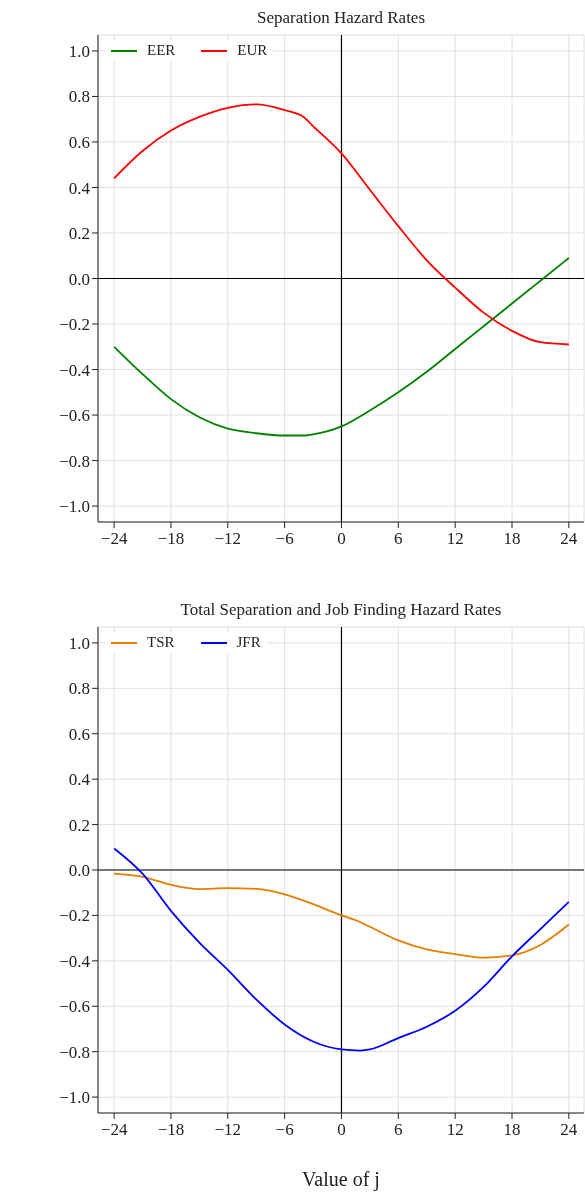 The image size is (585, 1194). What do you see at coordinates (341, 1179) in the screenshot?
I see `x-axis-title: Value of j` at bounding box center [341, 1179].